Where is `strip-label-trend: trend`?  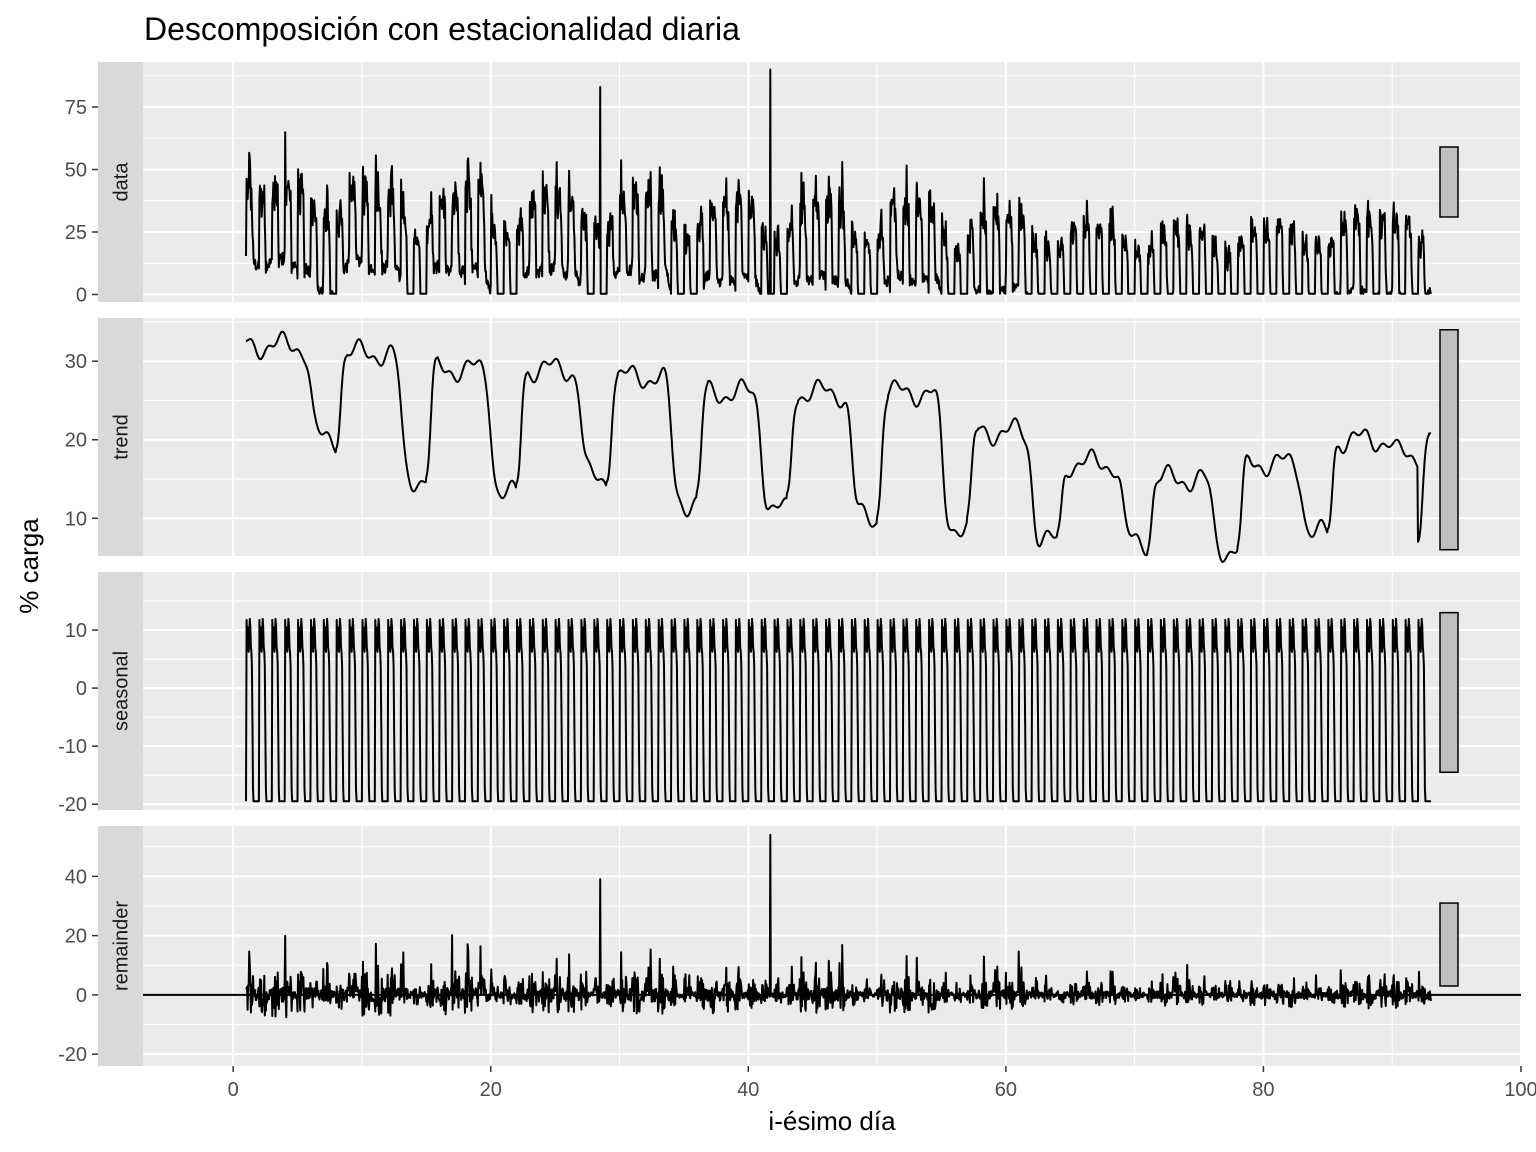
strip-label-trend: trend is located at coordinates (122, 437).